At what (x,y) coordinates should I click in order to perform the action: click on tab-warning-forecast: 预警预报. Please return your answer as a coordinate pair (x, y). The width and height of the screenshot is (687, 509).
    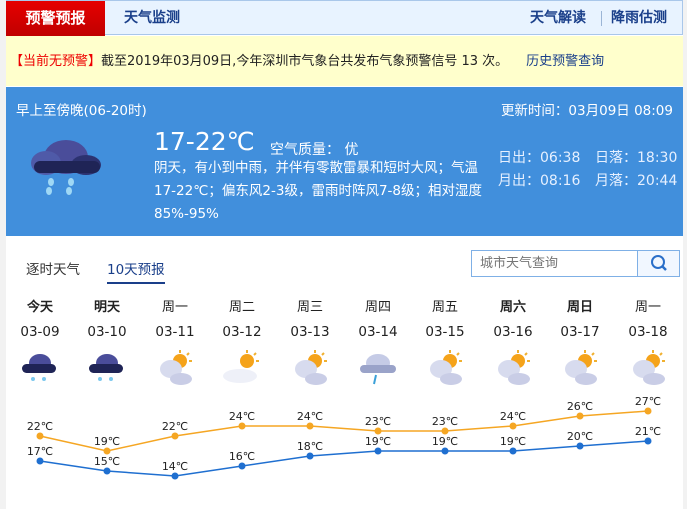
    Looking at the image, I should click on (55, 18).